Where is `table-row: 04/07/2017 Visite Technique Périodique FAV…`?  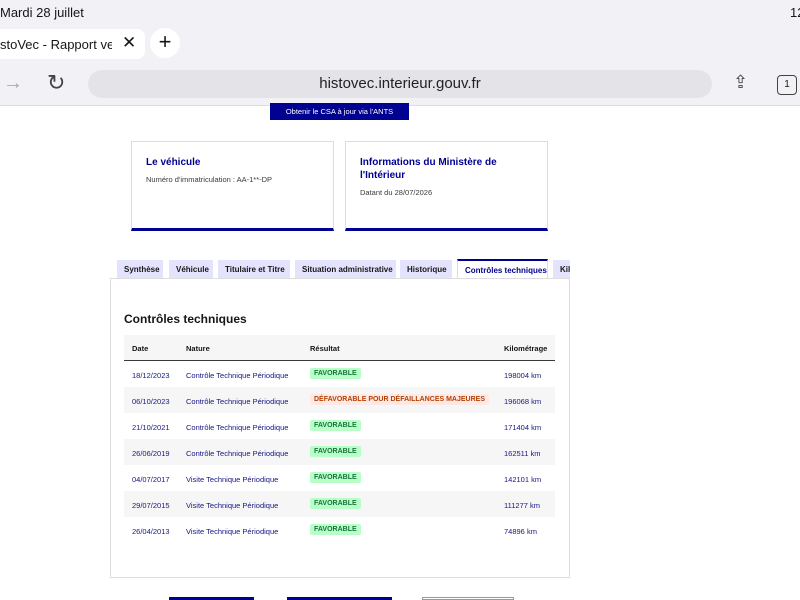 table-row: 04/07/2017 Visite Technique Périodique FAV… is located at coordinates (339, 478).